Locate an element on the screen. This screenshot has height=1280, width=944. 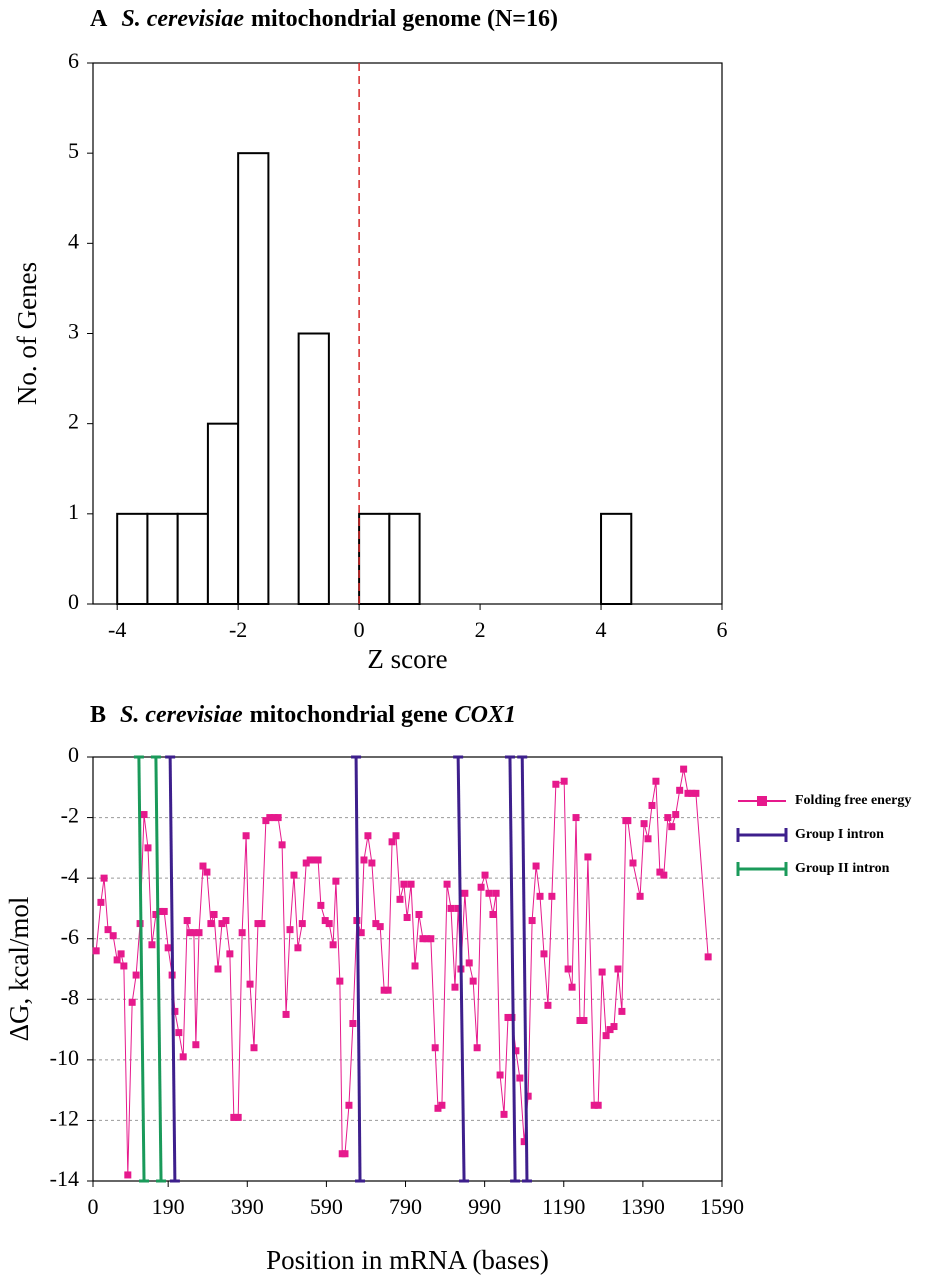
legend-marker is located at coordinates (762, 801).